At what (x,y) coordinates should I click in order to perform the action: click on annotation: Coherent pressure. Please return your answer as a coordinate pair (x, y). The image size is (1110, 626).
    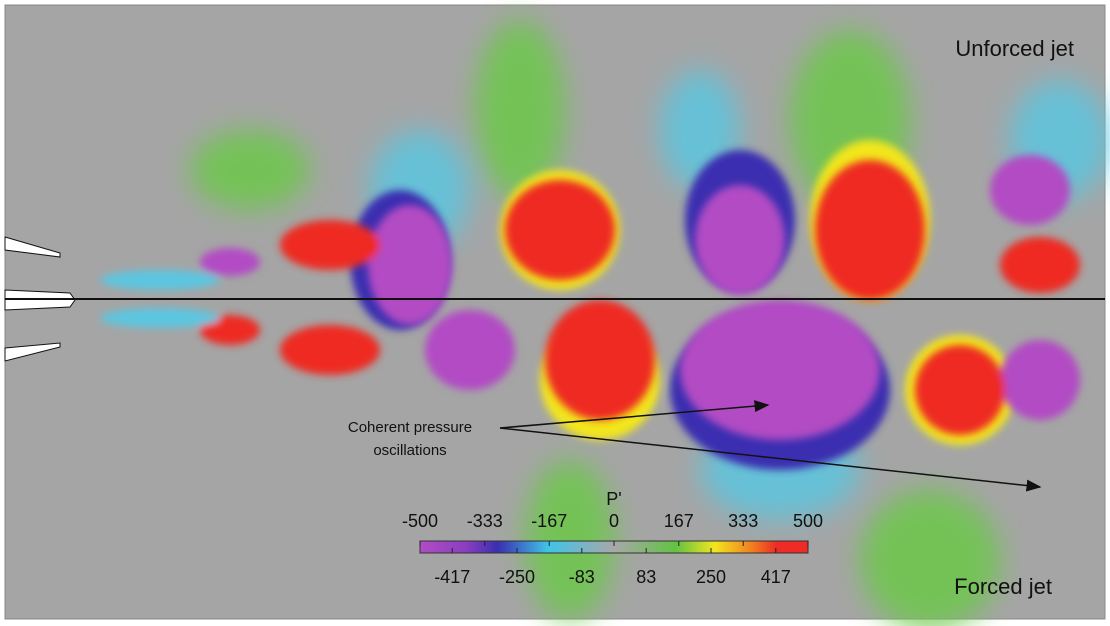
    Looking at the image, I should click on (410, 427).